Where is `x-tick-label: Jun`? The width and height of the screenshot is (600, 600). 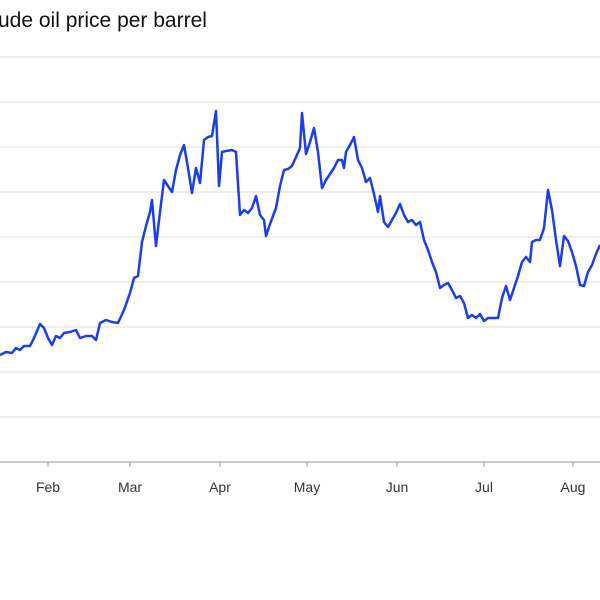
x-tick-label: Jun is located at coordinates (397, 487).